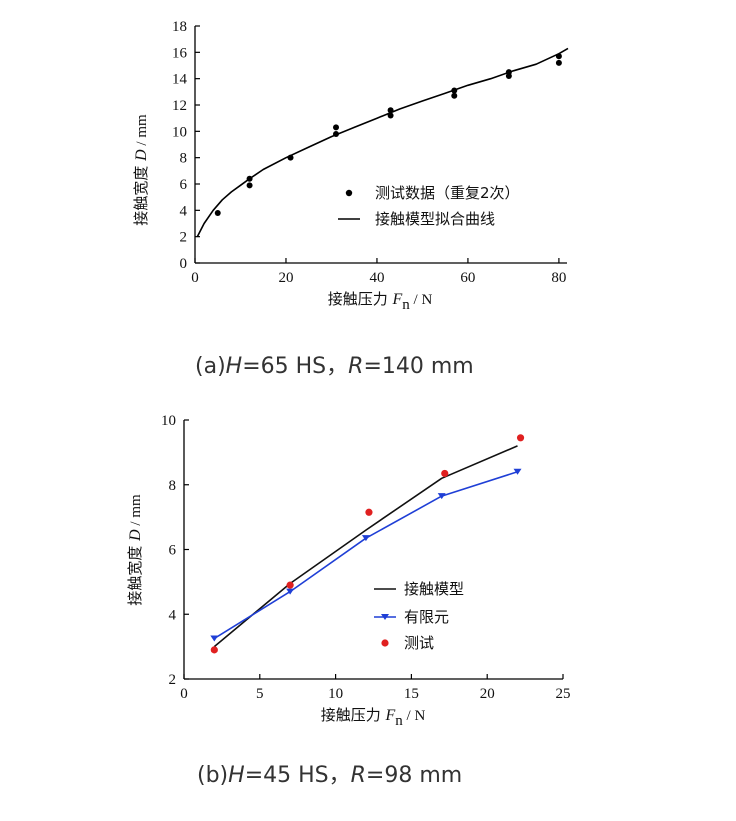  What do you see at coordinates (329, 775) in the screenshot?
I see `chart-b-caption: (b)H=45 HS，R=98 mm` at bounding box center [329, 775].